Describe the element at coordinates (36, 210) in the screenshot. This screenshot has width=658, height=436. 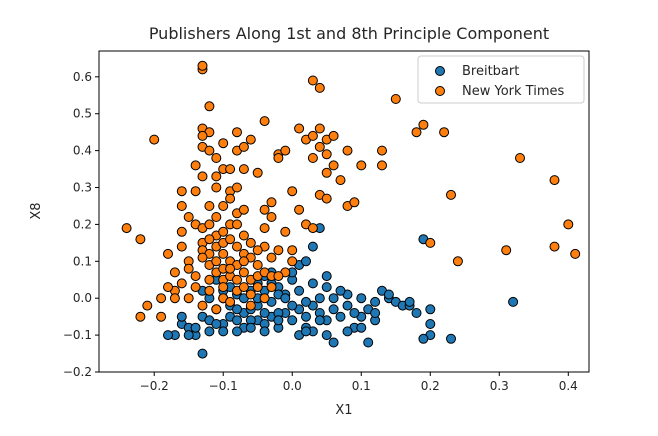
I see `y-axis-label: X8` at that location.